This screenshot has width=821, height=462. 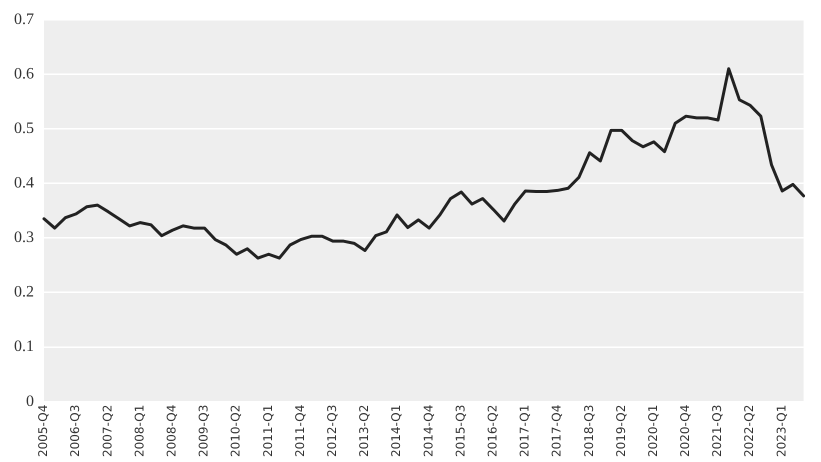 What do you see at coordinates (139, 430) in the screenshot?
I see `x-tick-label: 2008-Q1` at bounding box center [139, 430].